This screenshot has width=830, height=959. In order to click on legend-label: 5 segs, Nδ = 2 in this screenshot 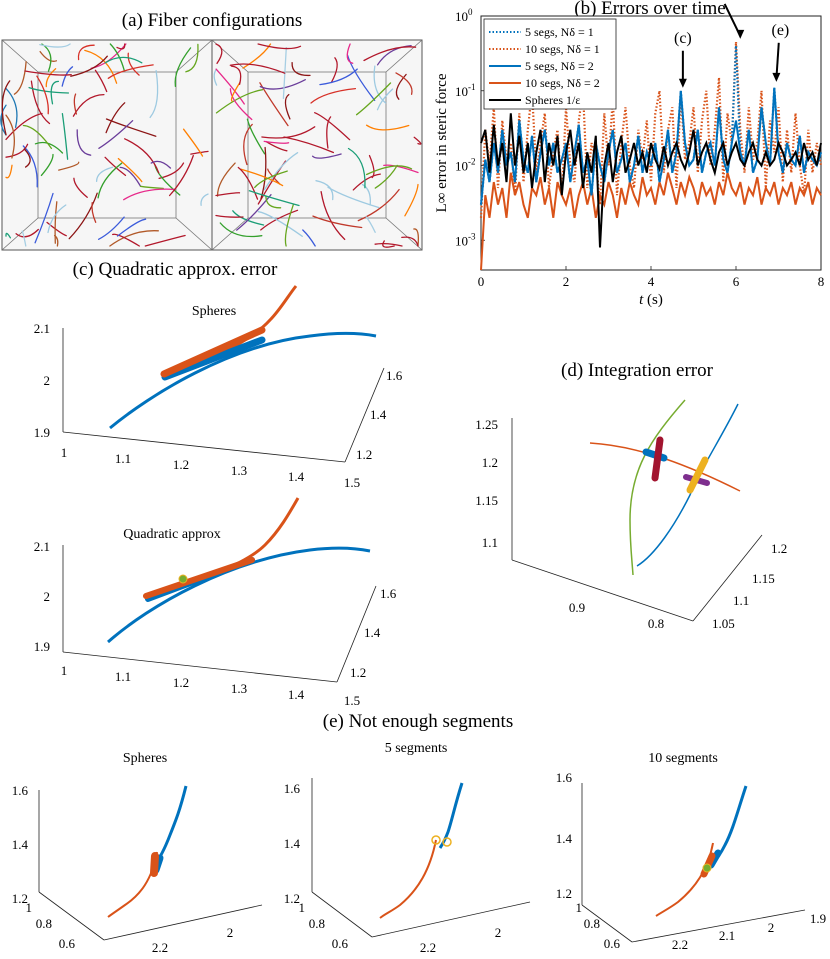, I will do `click(559, 66)`.